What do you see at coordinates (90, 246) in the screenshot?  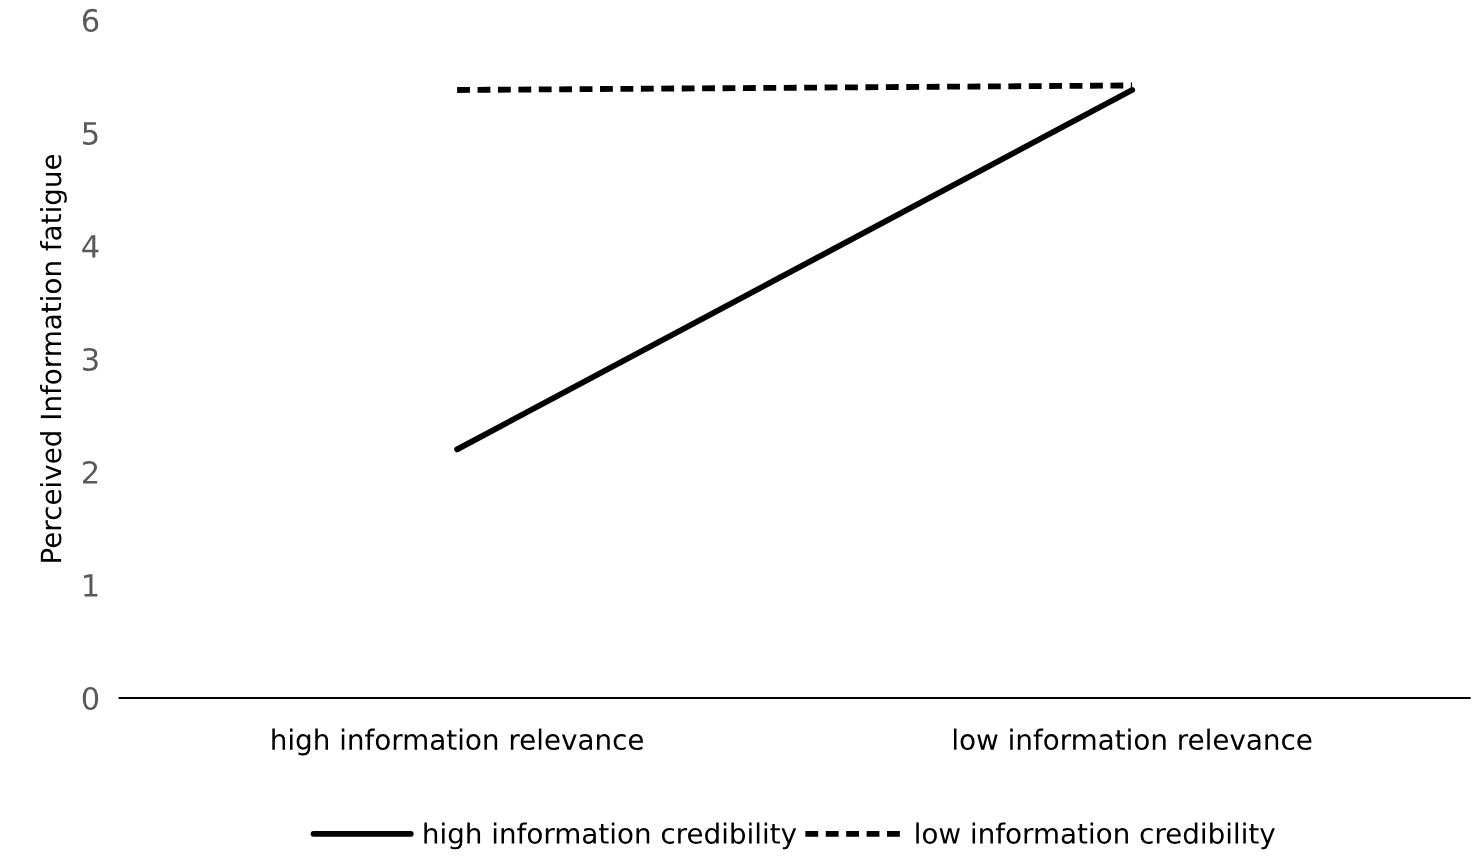 I see `y-tick-label: 4` at bounding box center [90, 246].